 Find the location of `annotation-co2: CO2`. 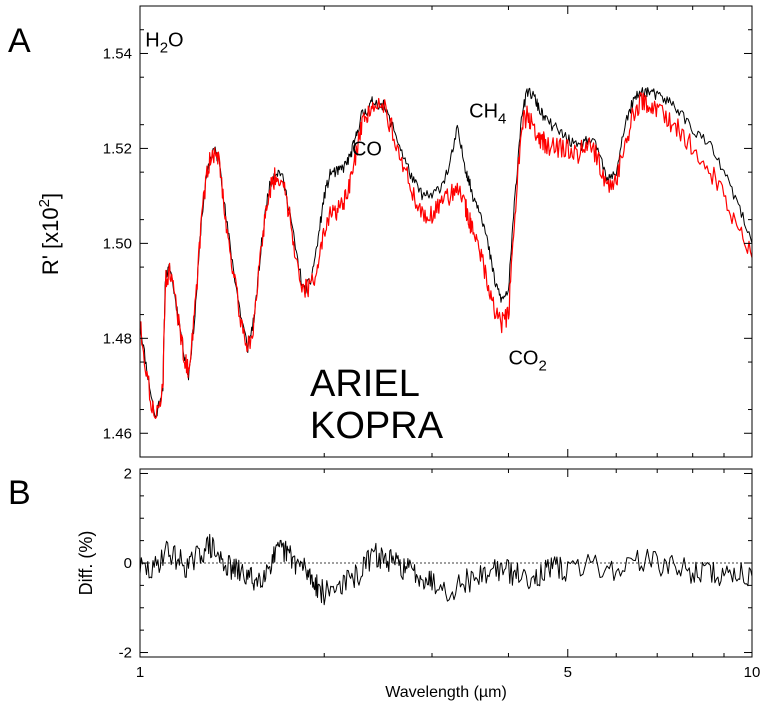

annotation-co2: CO2 is located at coordinates (527, 360).